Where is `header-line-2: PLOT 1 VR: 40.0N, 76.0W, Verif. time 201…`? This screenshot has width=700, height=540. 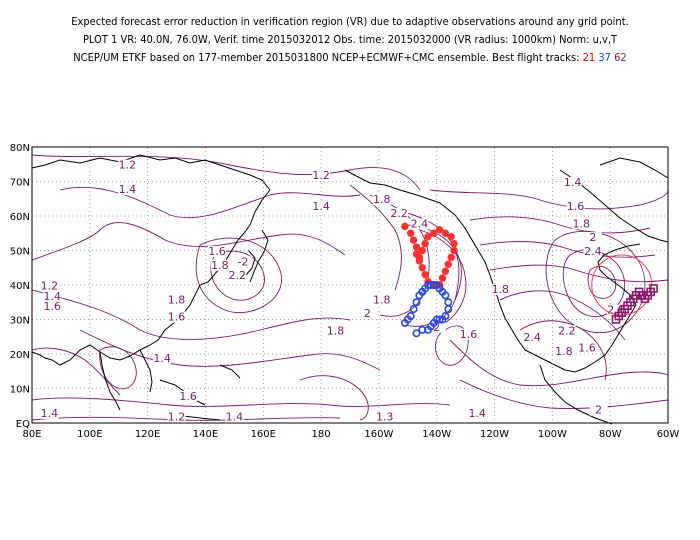 header-line-2: PLOT 1 VR: 40.0N, 76.0W, Verif. time 201… is located at coordinates (350, 39).